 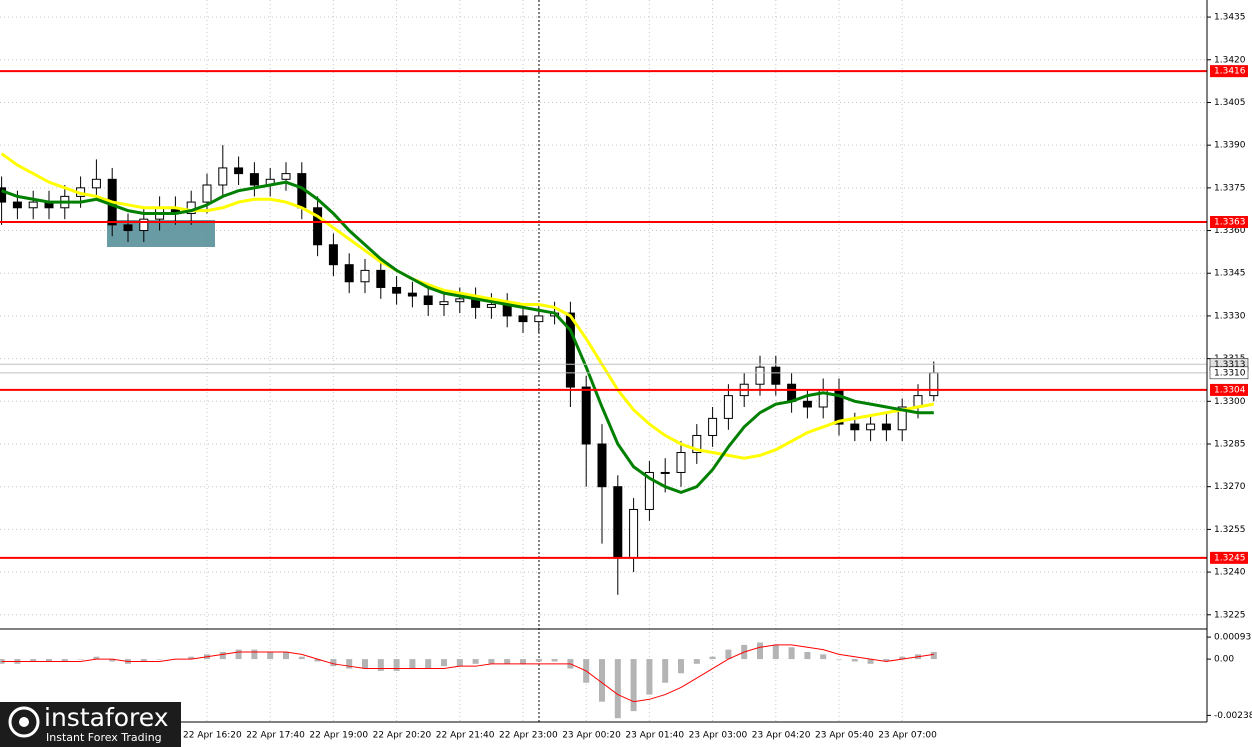 I want to click on y-tick-label: 0.00, so click(x=1224, y=660).